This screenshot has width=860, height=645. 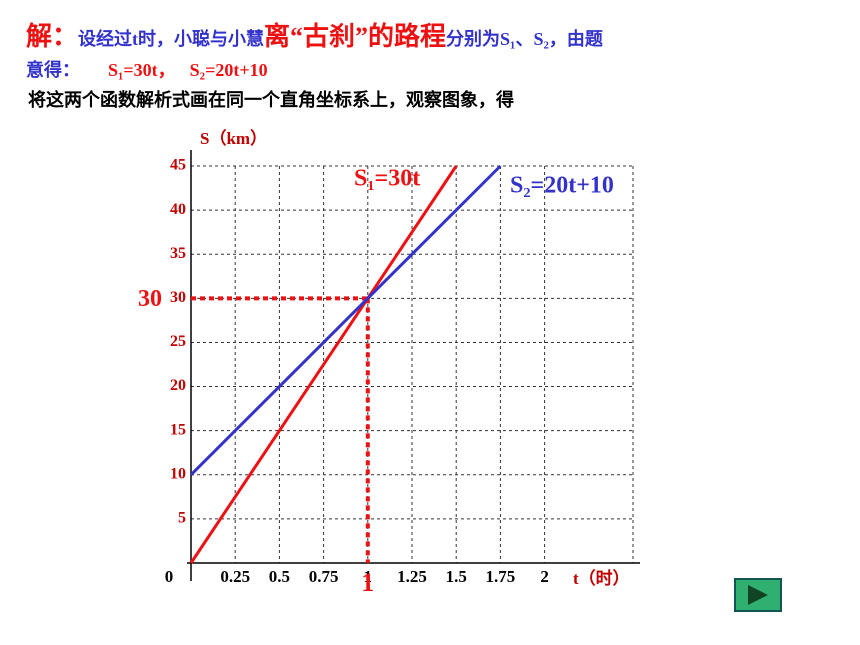 I want to click on text: S₂=20t+10, so click(x=228, y=70).